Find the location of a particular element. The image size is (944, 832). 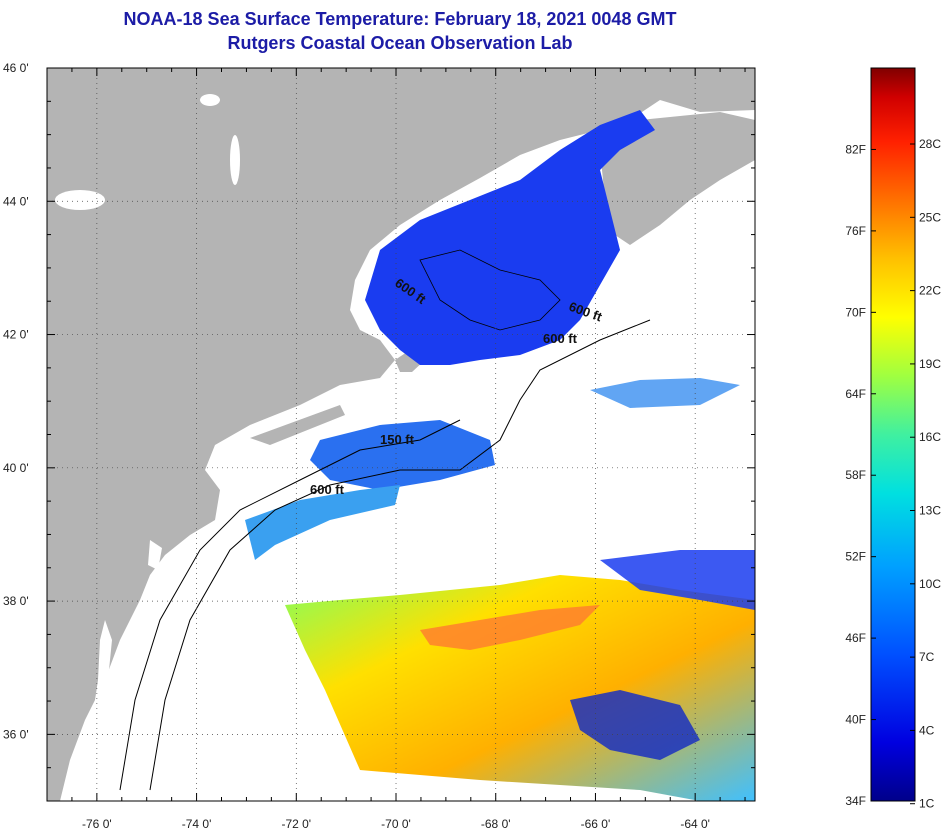

colorbar-f-label: 34F is located at coordinates (855, 801).